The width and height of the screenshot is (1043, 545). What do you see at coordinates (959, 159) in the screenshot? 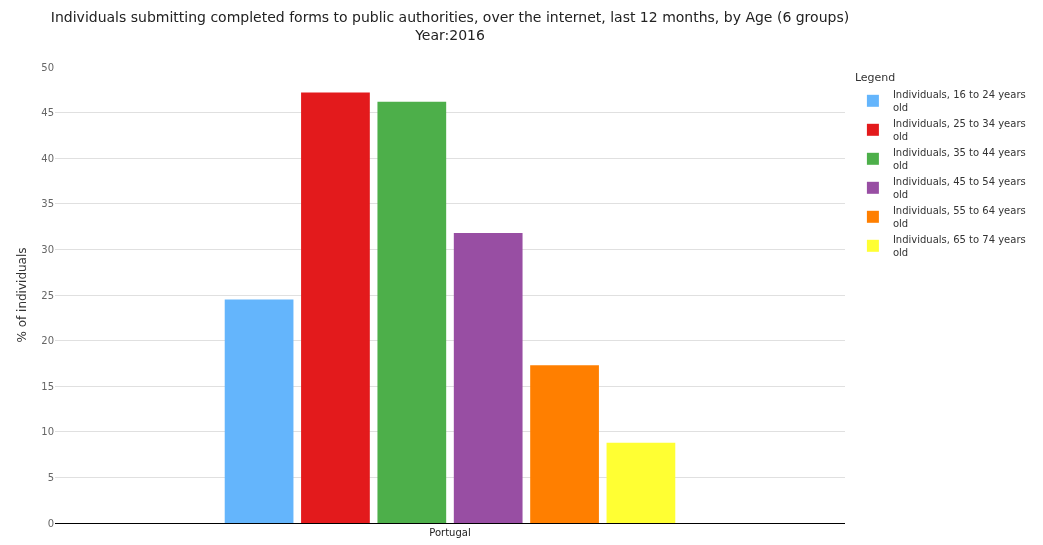
I see `legend-label: Individuals, 35 to 44 years old` at bounding box center [959, 159].